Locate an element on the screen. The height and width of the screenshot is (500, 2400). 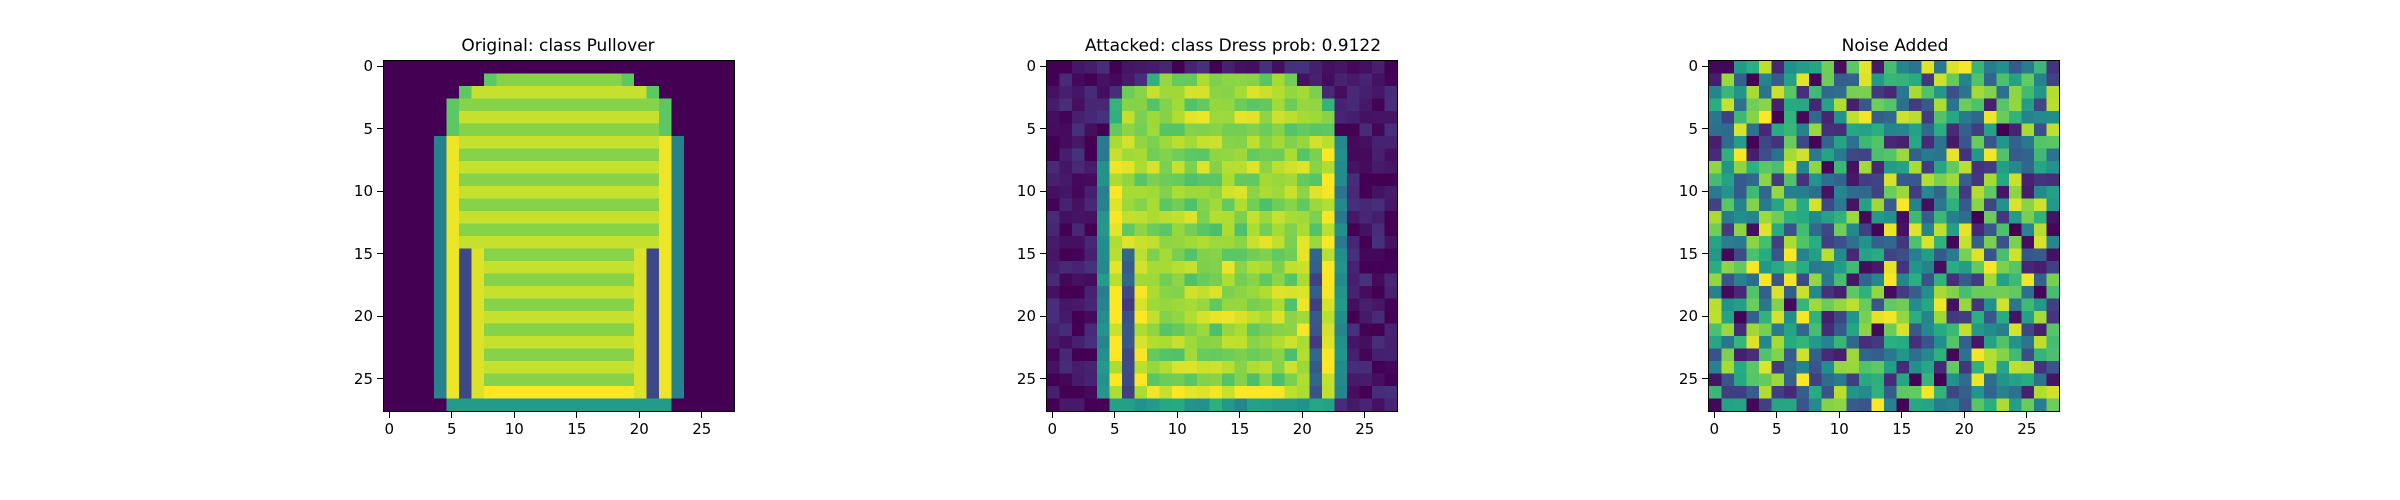
panel-title: Original: class Pullover is located at coordinates (558, 46).